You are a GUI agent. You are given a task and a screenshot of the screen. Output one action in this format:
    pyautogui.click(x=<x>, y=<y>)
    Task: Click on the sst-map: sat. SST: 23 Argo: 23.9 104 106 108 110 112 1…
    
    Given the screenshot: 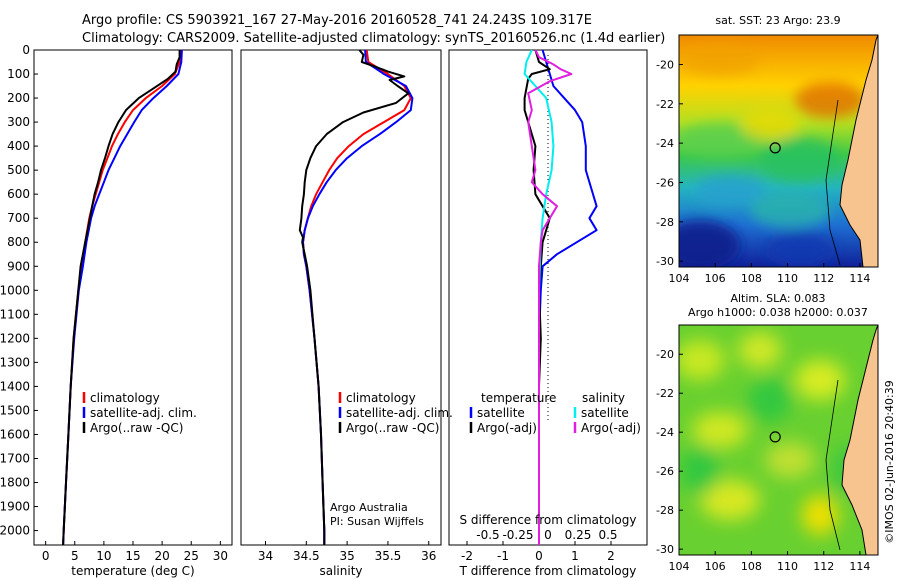 What is the action you would take?
    pyautogui.click(x=767, y=149)
    